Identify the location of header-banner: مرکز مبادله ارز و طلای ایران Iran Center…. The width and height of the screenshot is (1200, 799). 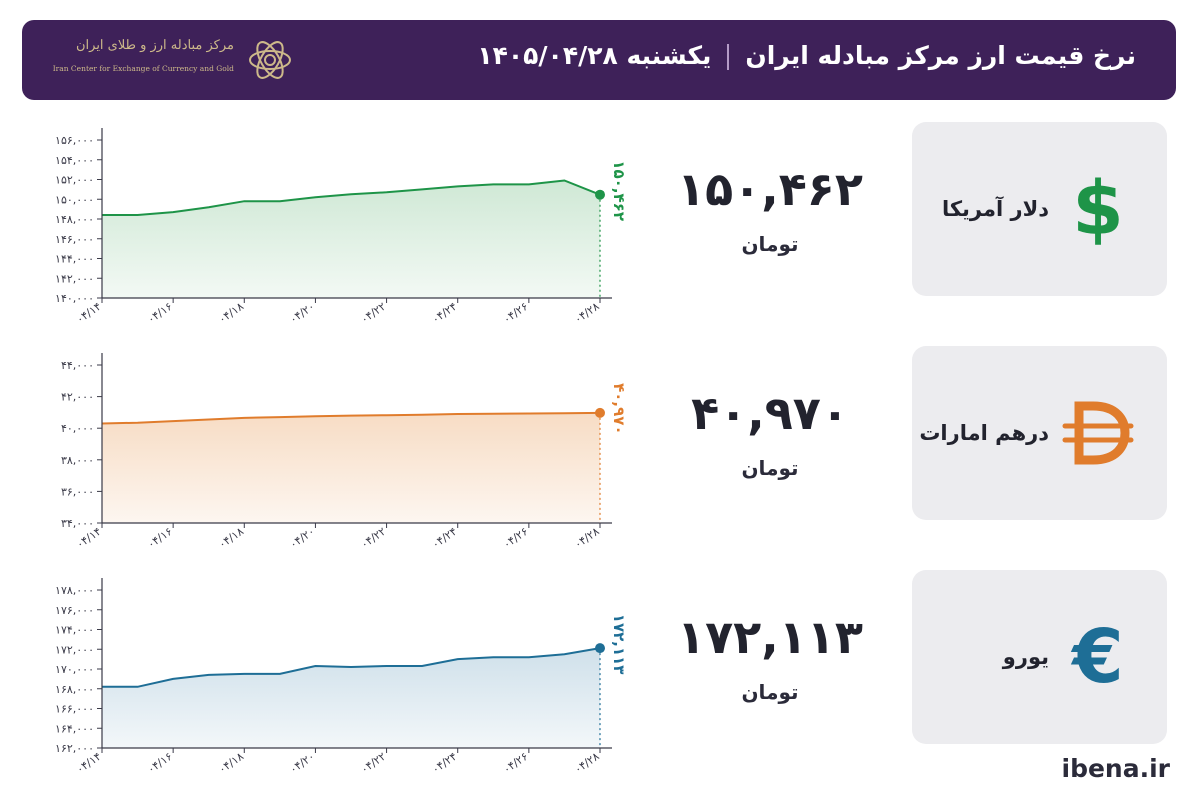
(599, 60).